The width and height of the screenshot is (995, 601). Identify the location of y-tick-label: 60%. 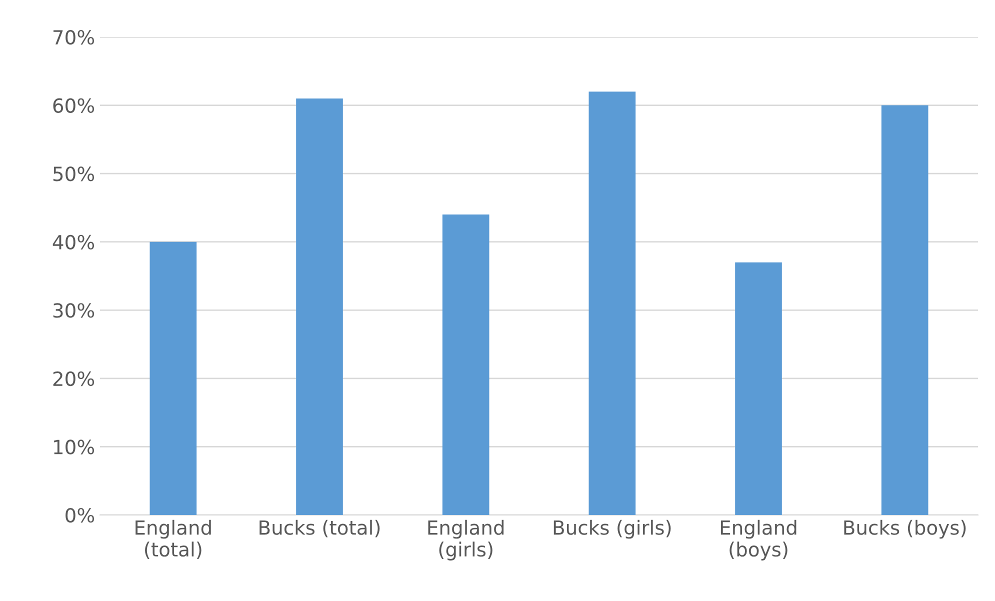
(73, 105).